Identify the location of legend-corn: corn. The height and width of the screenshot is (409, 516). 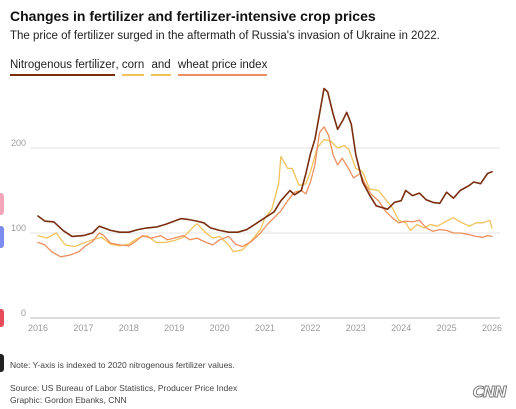
(133, 67).